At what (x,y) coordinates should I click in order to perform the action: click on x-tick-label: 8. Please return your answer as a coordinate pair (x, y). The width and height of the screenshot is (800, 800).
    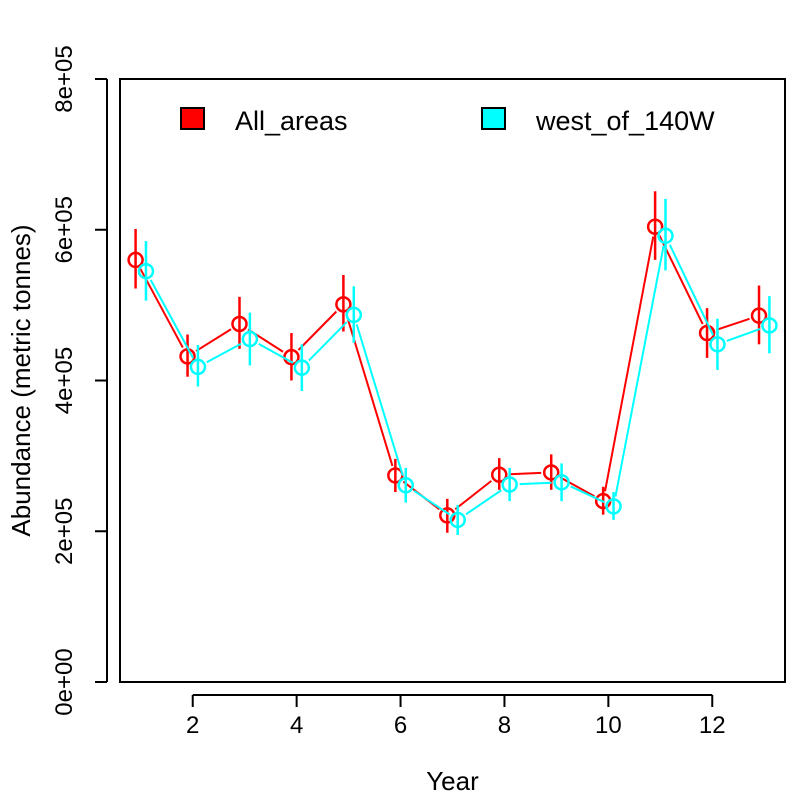
    Looking at the image, I should click on (504, 725).